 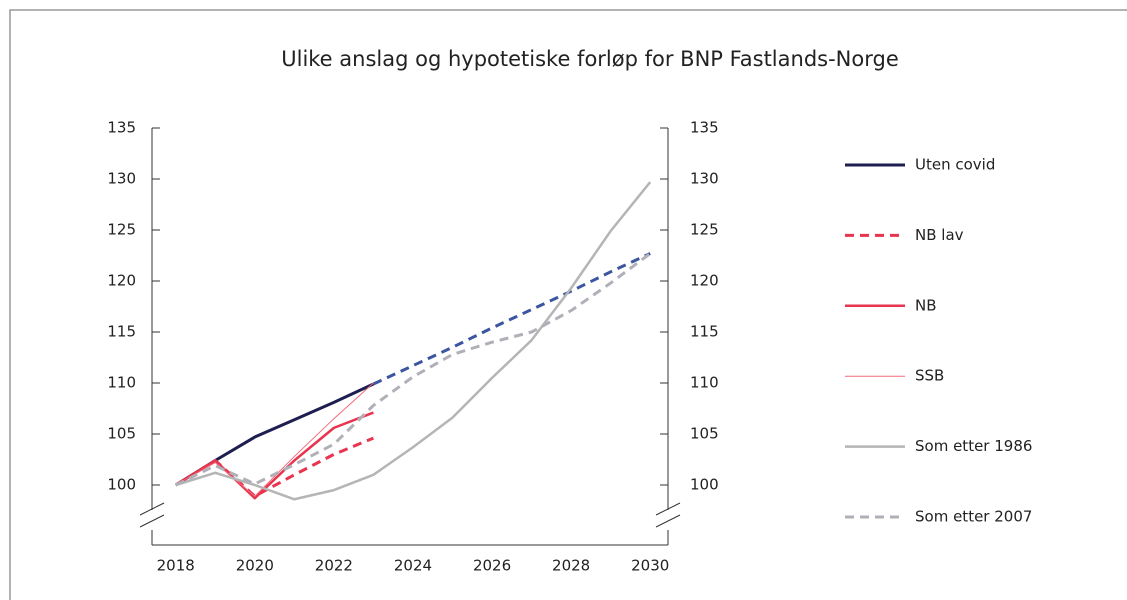 I want to click on y-tick-label: 115, so click(x=121, y=332).